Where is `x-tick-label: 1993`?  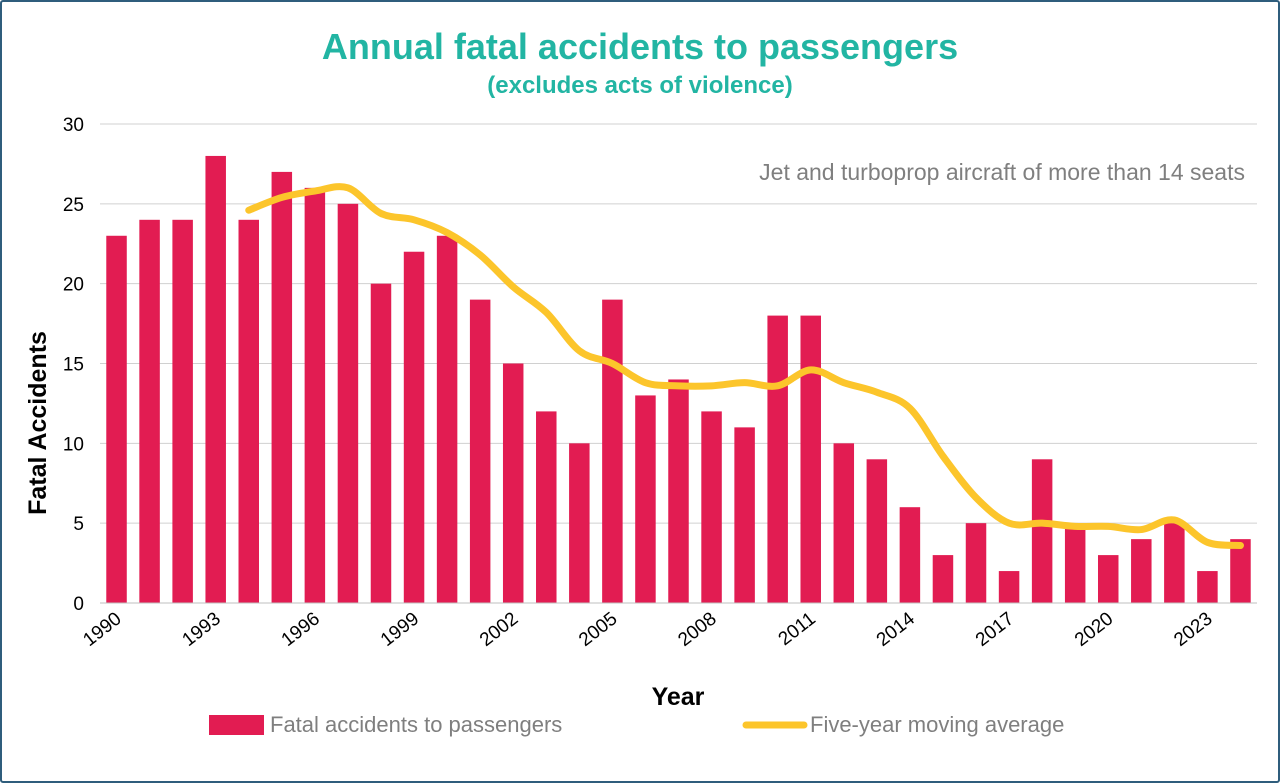 x-tick-label: 1993 is located at coordinates (202, 629).